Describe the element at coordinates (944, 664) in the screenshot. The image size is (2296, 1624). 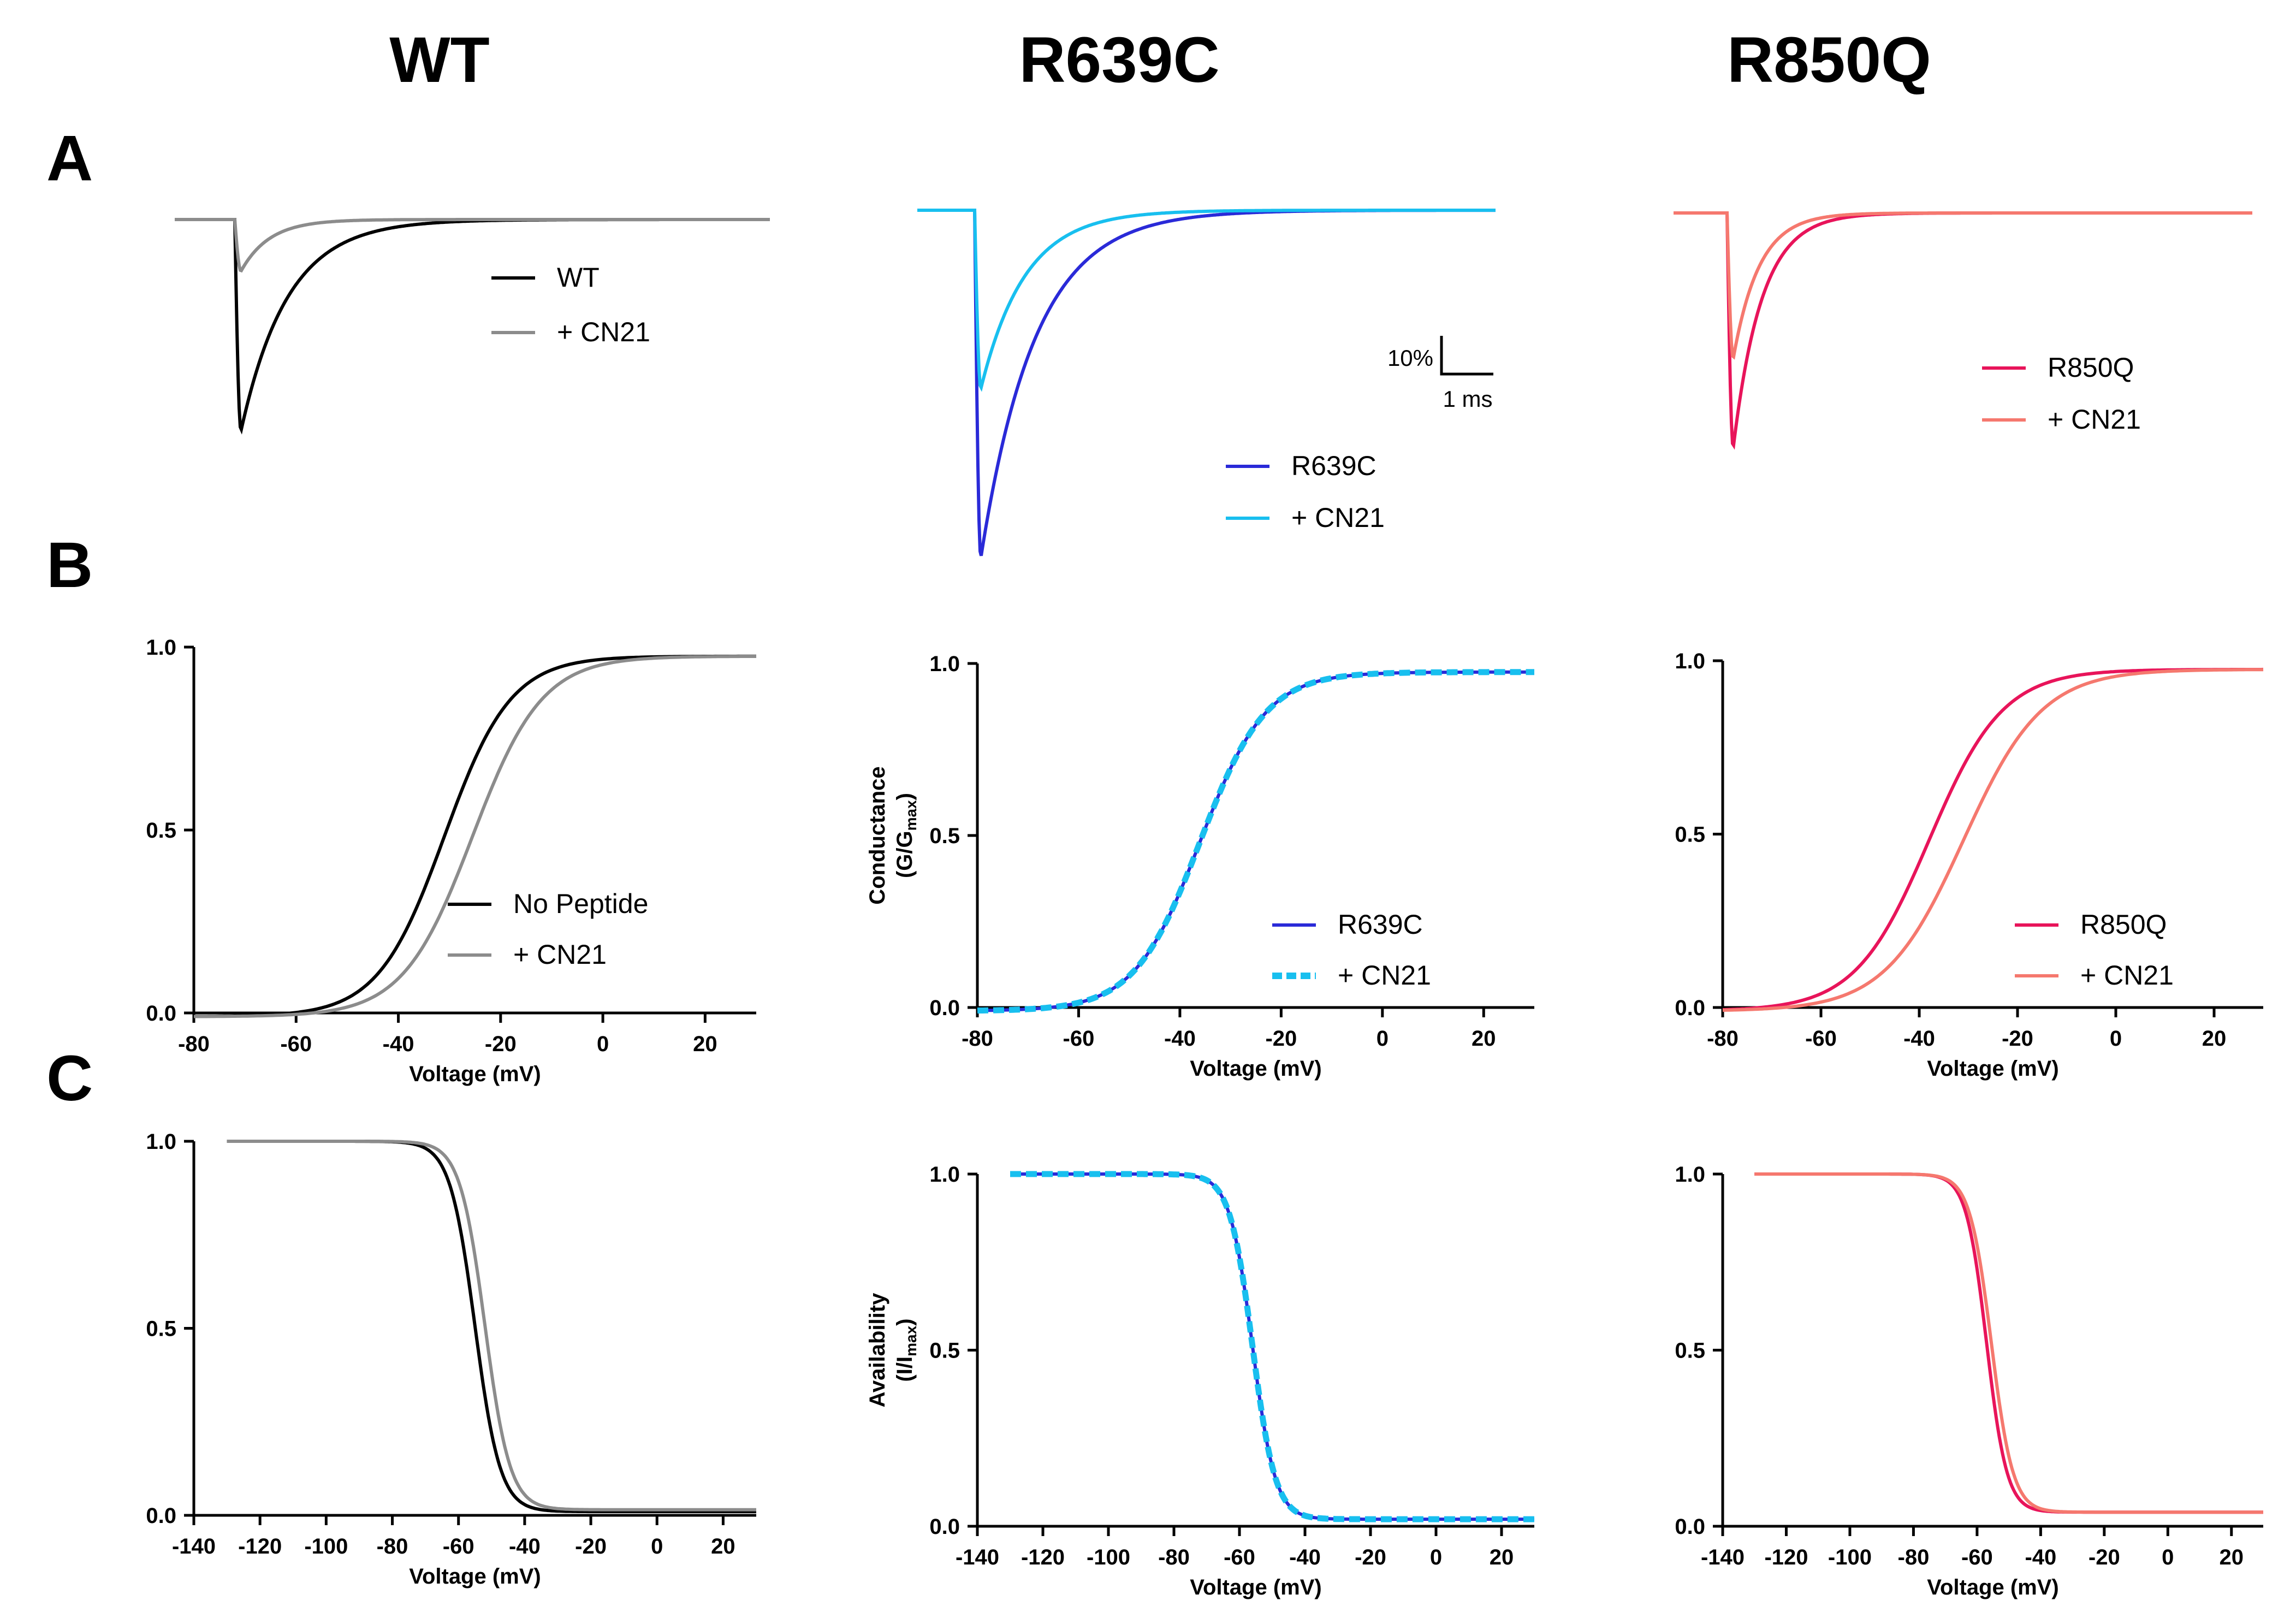
I see `y-tick-label-B-R639C-2: 1.0` at that location.